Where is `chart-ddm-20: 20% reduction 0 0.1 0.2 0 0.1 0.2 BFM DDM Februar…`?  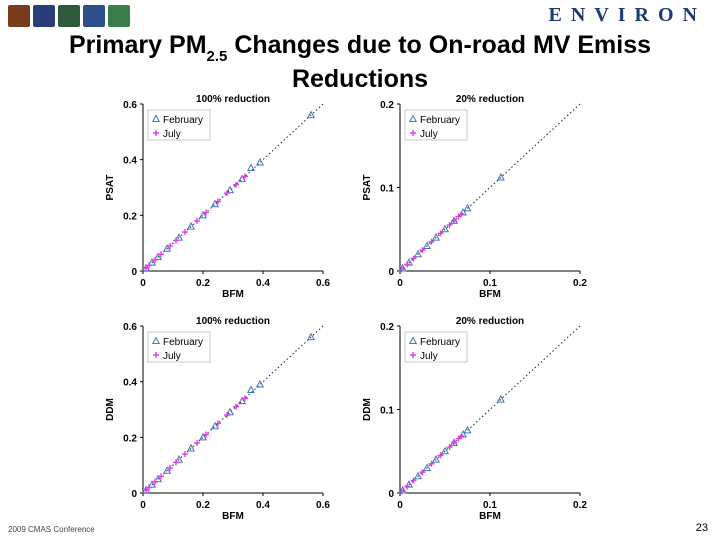
chart-ddm-20: 20% reduction 0 0.1 0.2 0 0.1 0.2 BFM DDM Februar… is located at coordinates (477, 422).